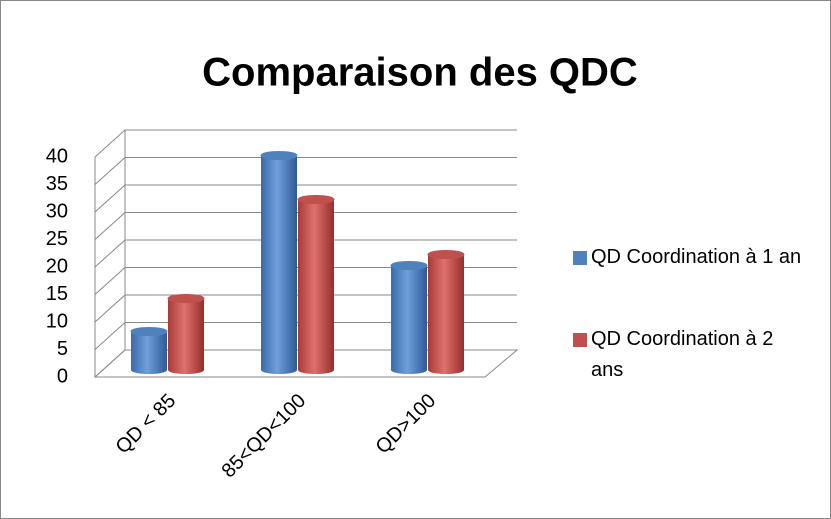 Image resolution: width=831 pixels, height=519 pixels. Describe the element at coordinates (57, 184) in the screenshot. I see `y-tick-label: 35` at that location.